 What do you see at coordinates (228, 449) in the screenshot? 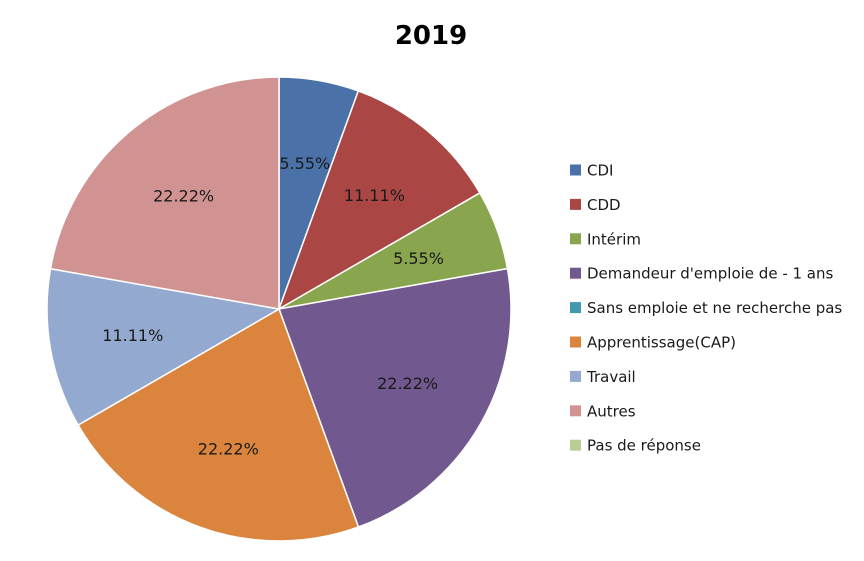
I see `data-label-apprentissage-cap: 22.22%` at bounding box center [228, 449].